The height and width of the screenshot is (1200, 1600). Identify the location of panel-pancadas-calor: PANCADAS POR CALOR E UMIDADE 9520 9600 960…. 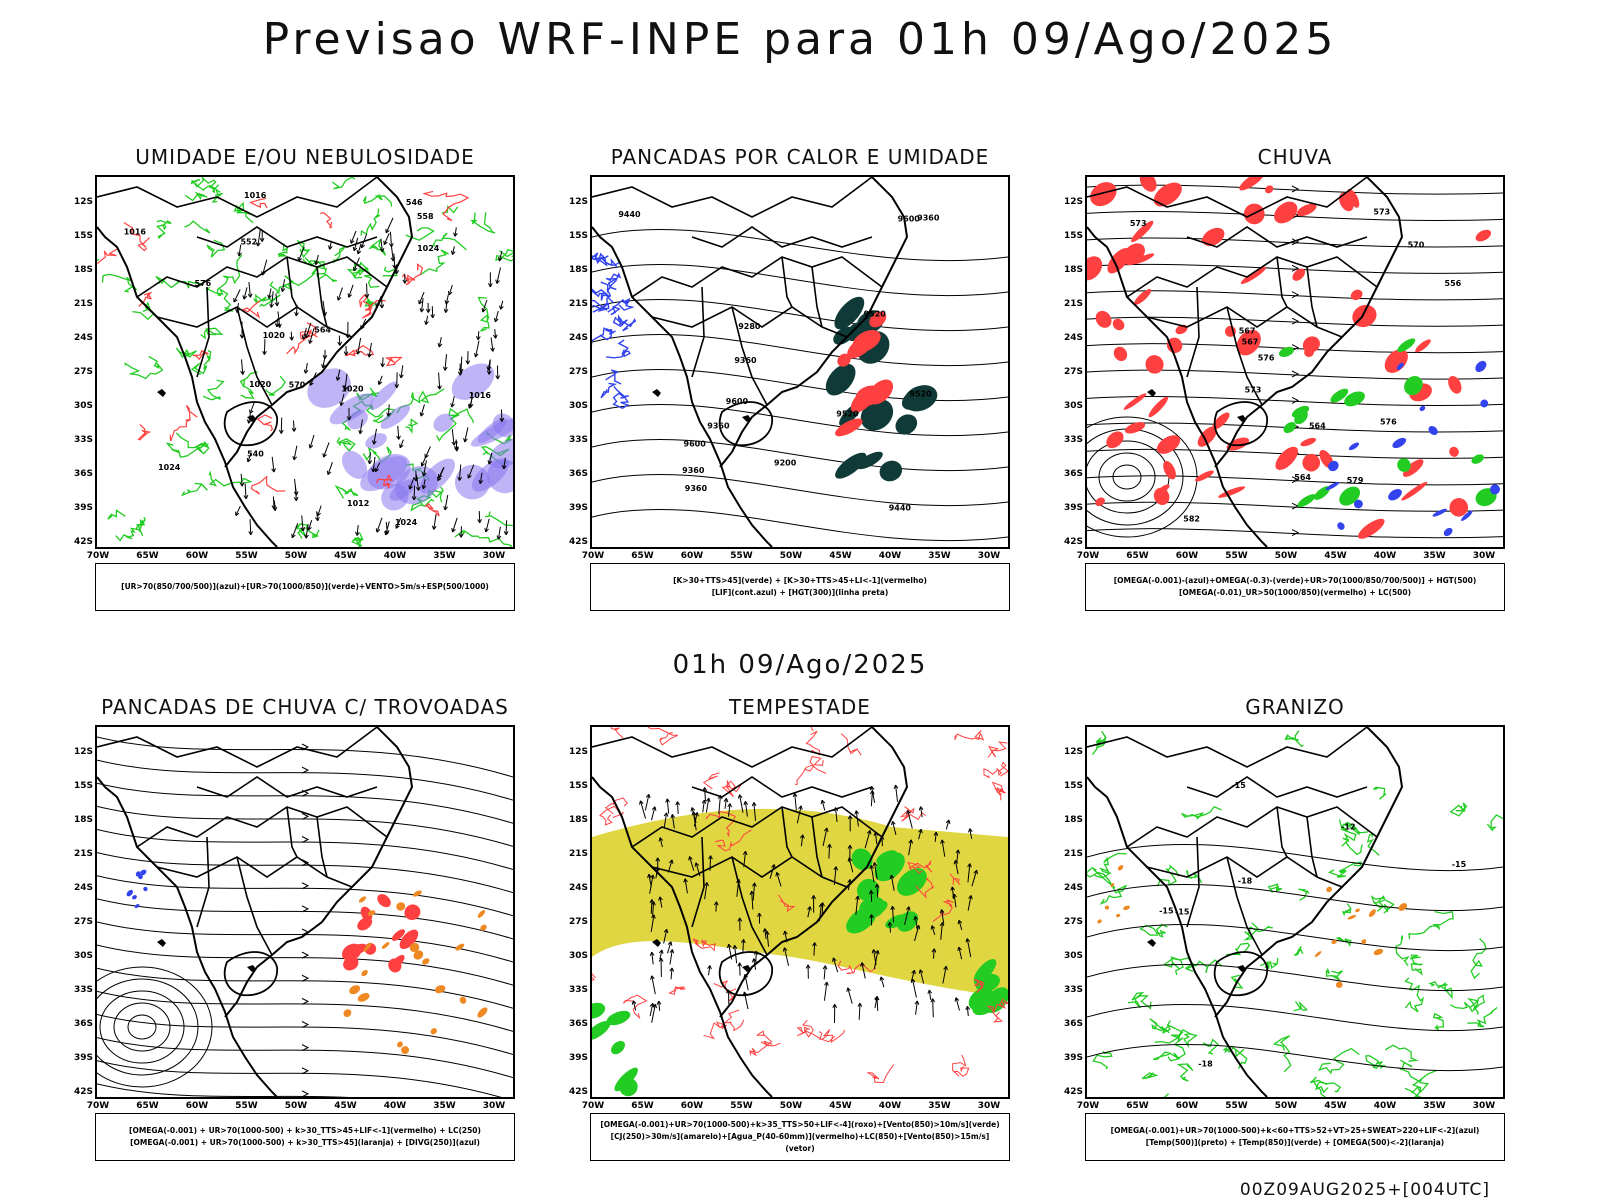
(800, 385).